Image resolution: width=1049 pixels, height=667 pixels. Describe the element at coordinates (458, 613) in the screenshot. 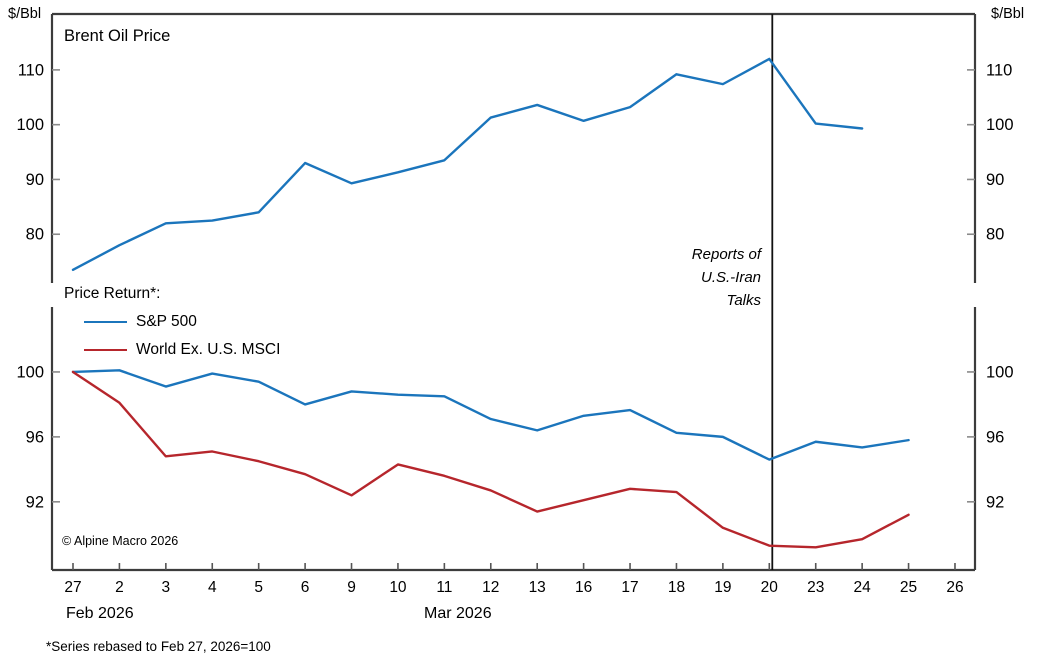

I see `month-label-mar: Mar 2026` at that location.